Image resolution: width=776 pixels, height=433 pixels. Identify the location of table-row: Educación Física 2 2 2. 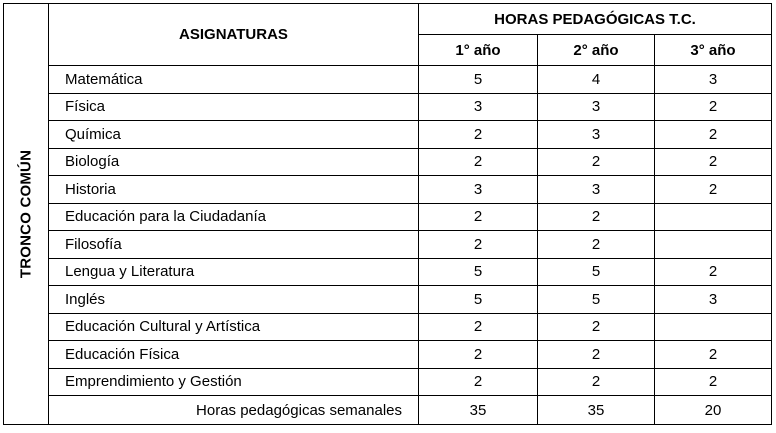
(388, 354).